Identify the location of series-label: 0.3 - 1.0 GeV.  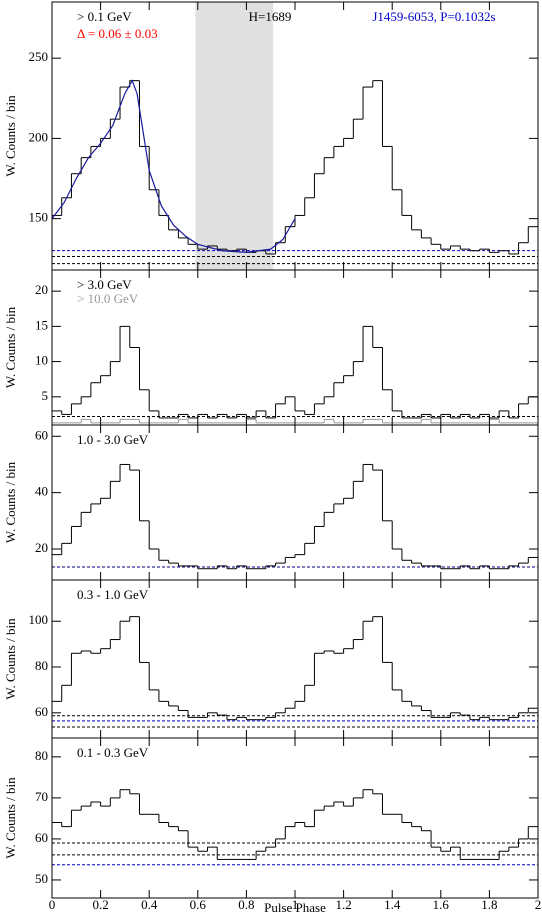
(113, 594).